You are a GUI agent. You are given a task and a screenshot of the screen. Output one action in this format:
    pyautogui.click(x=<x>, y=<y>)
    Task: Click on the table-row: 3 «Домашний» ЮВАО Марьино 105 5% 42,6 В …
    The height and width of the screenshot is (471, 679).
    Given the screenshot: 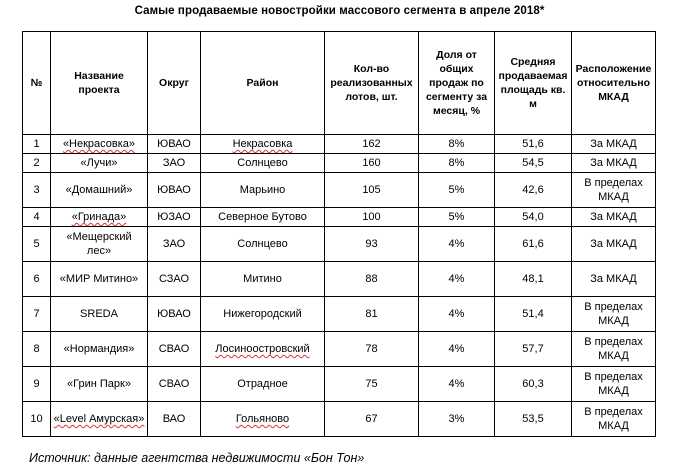 What is the action you would take?
    pyautogui.click(x=339, y=190)
    